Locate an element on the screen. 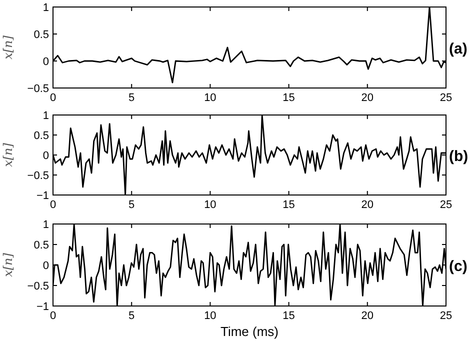 The width and height of the screenshot is (473, 343). text: (a) is located at coordinates (458, 49).